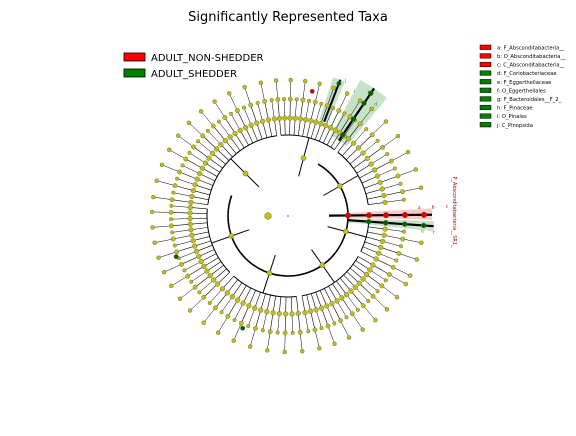 The width and height of the screenshot is (576, 436). I want to click on taxa-legend-label-j: j: C_Pinopsida, so click(514, 126).